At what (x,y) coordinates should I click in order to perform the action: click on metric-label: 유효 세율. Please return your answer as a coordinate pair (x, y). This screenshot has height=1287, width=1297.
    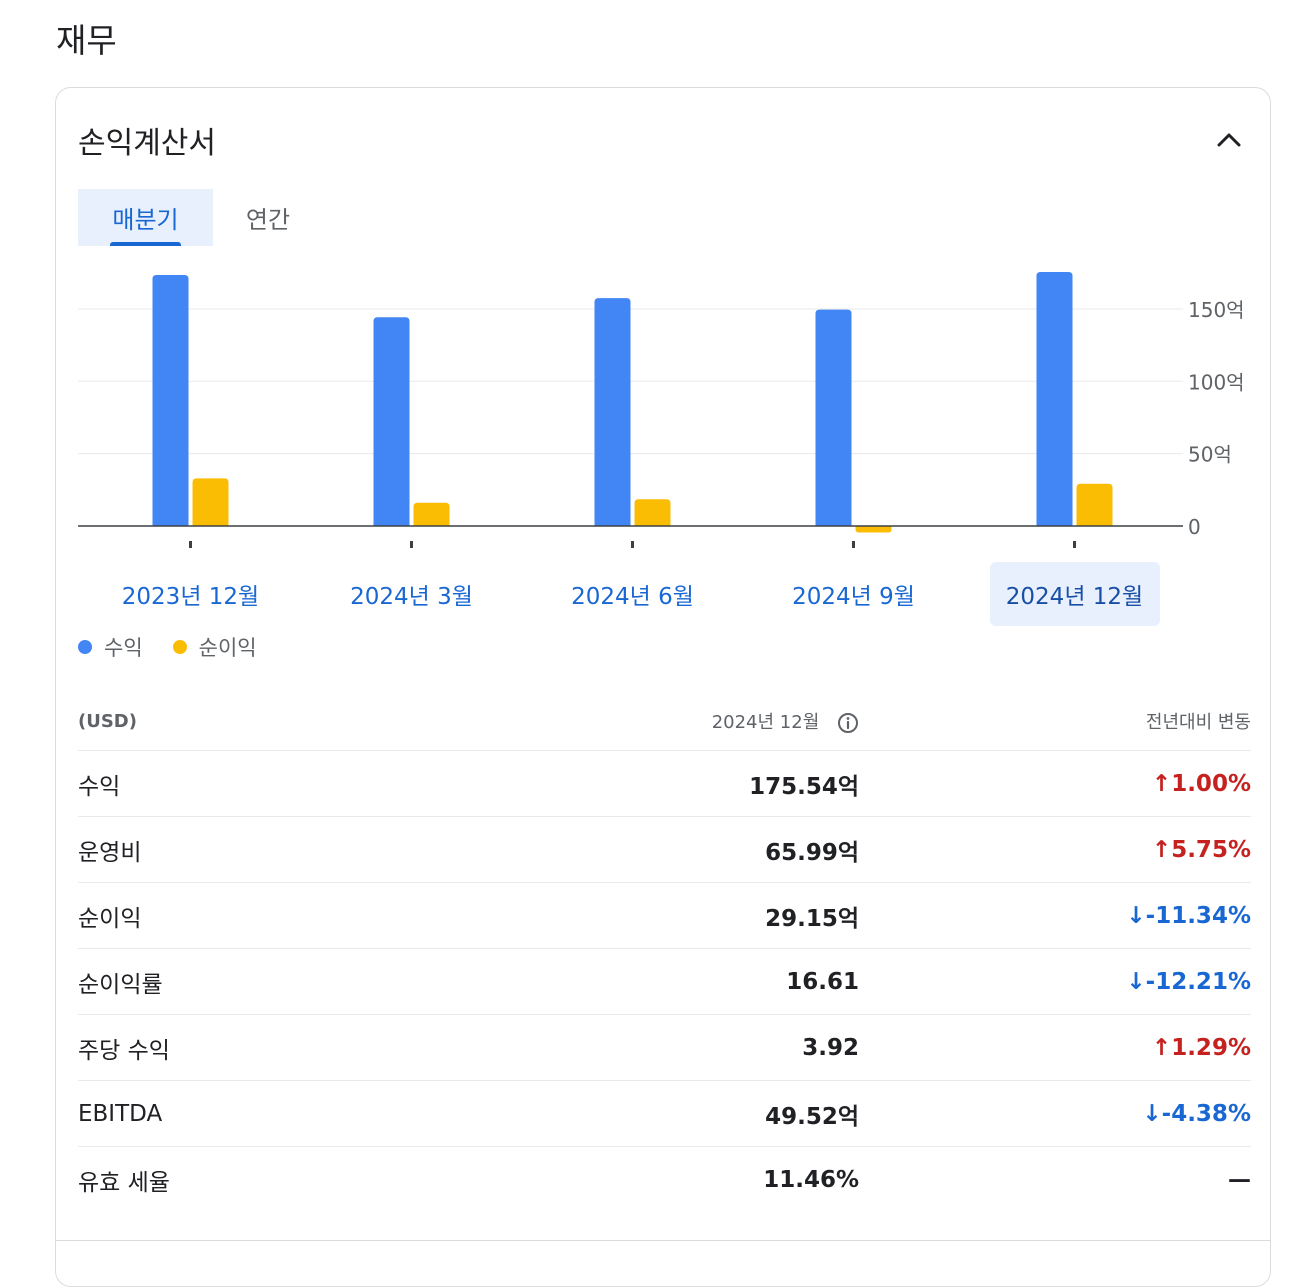
    Looking at the image, I should click on (328, 1179).